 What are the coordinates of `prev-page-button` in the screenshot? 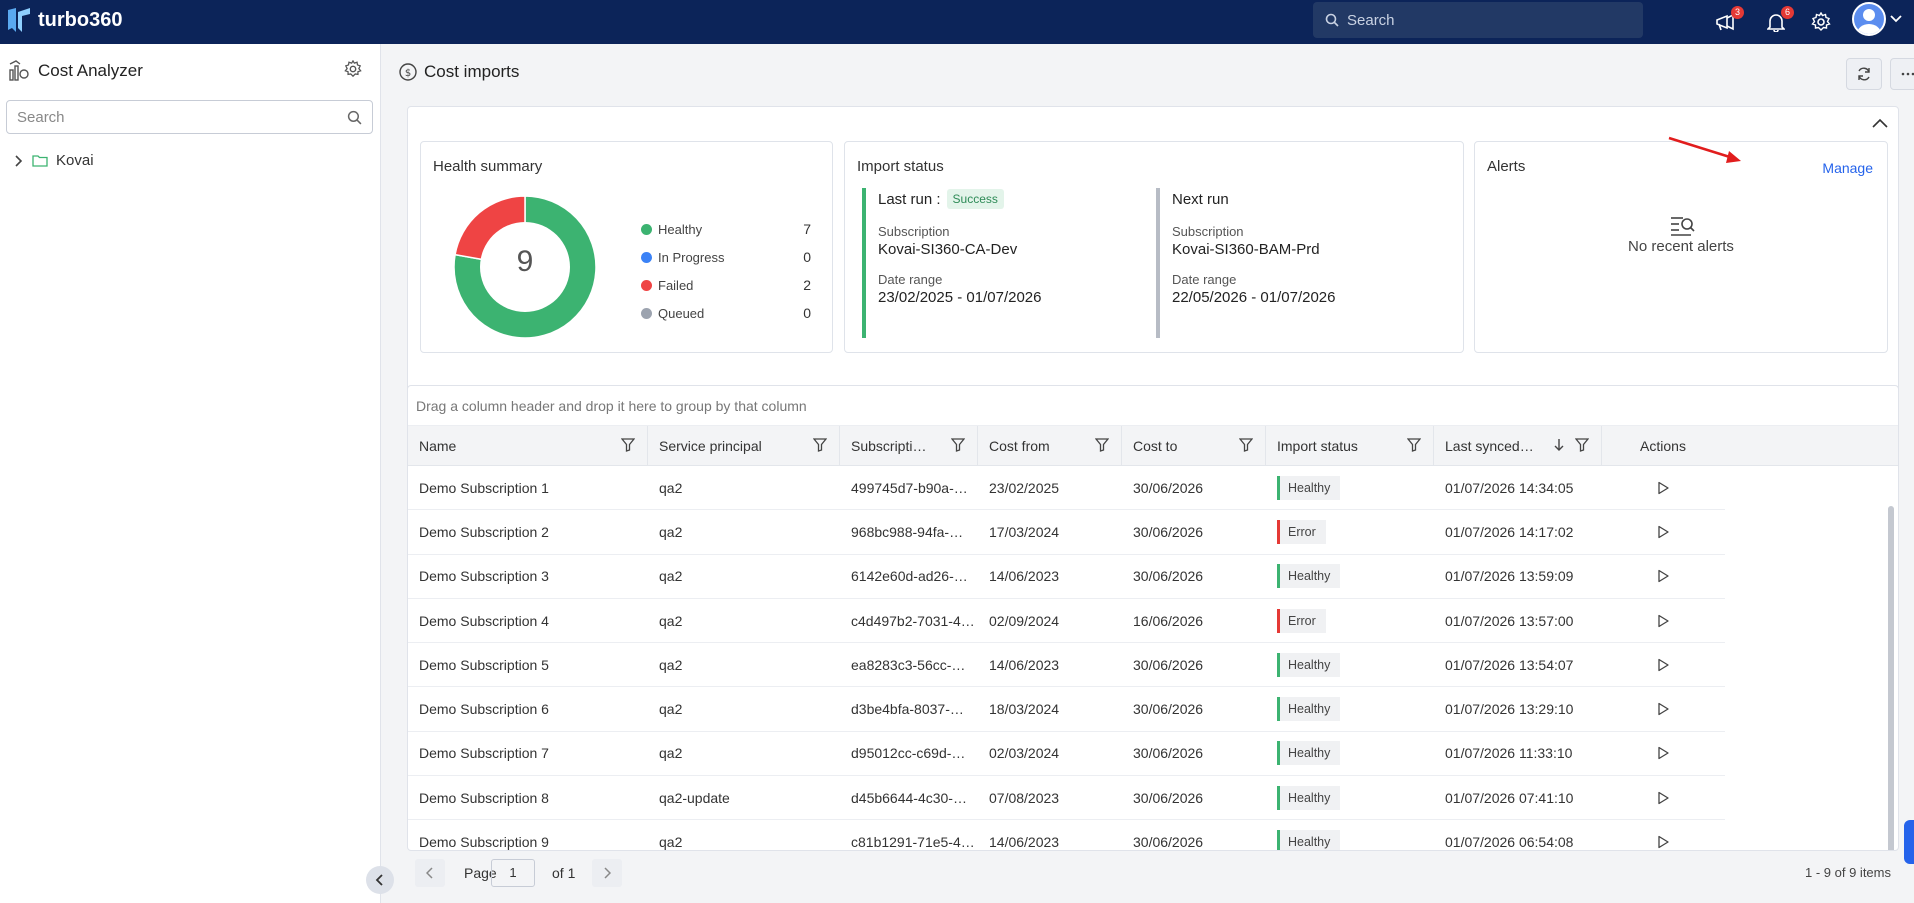 It's located at (430, 873).